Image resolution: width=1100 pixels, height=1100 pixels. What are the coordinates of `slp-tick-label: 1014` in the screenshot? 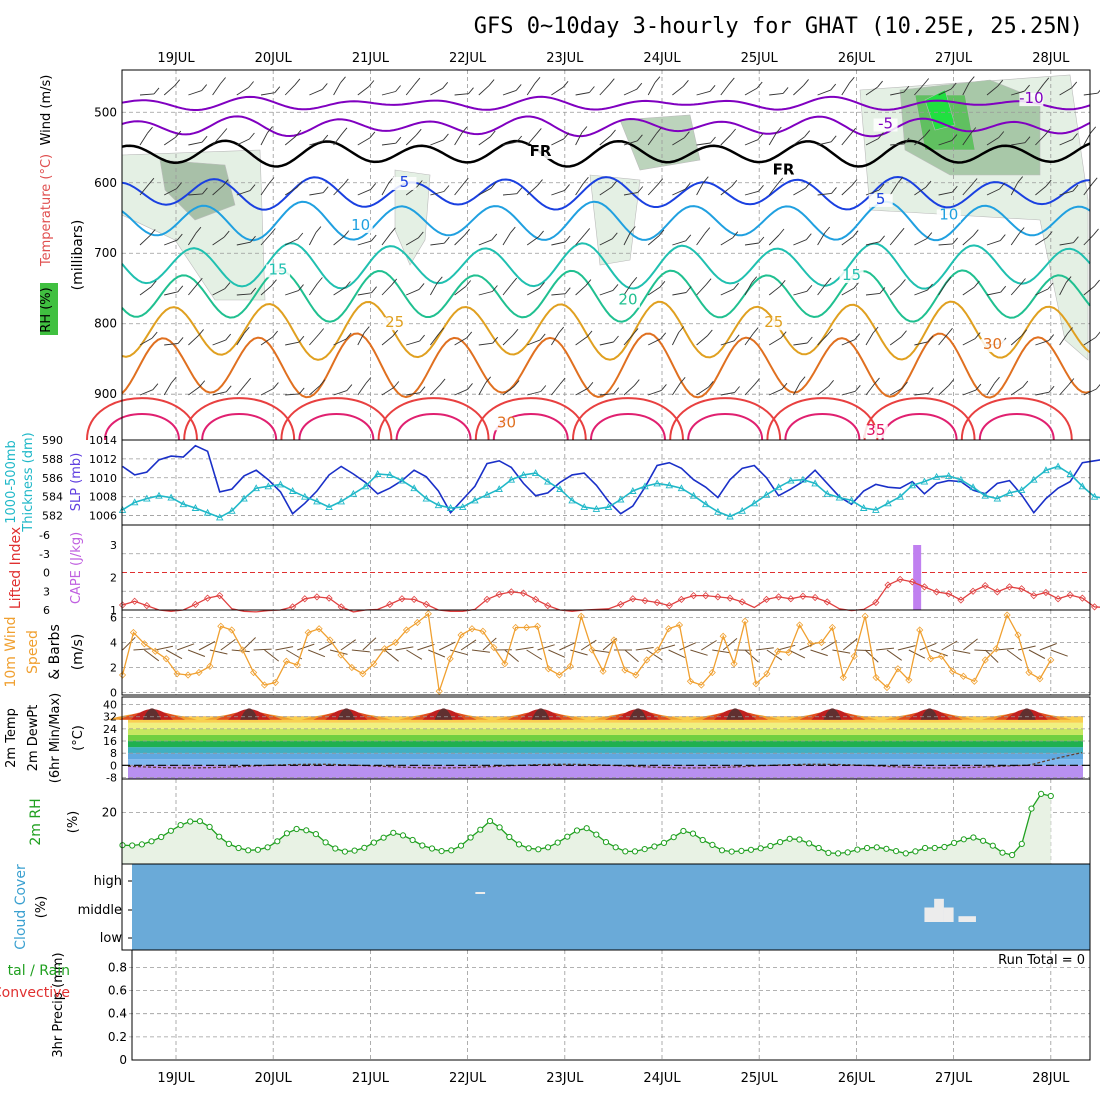 It's located at (103, 440).